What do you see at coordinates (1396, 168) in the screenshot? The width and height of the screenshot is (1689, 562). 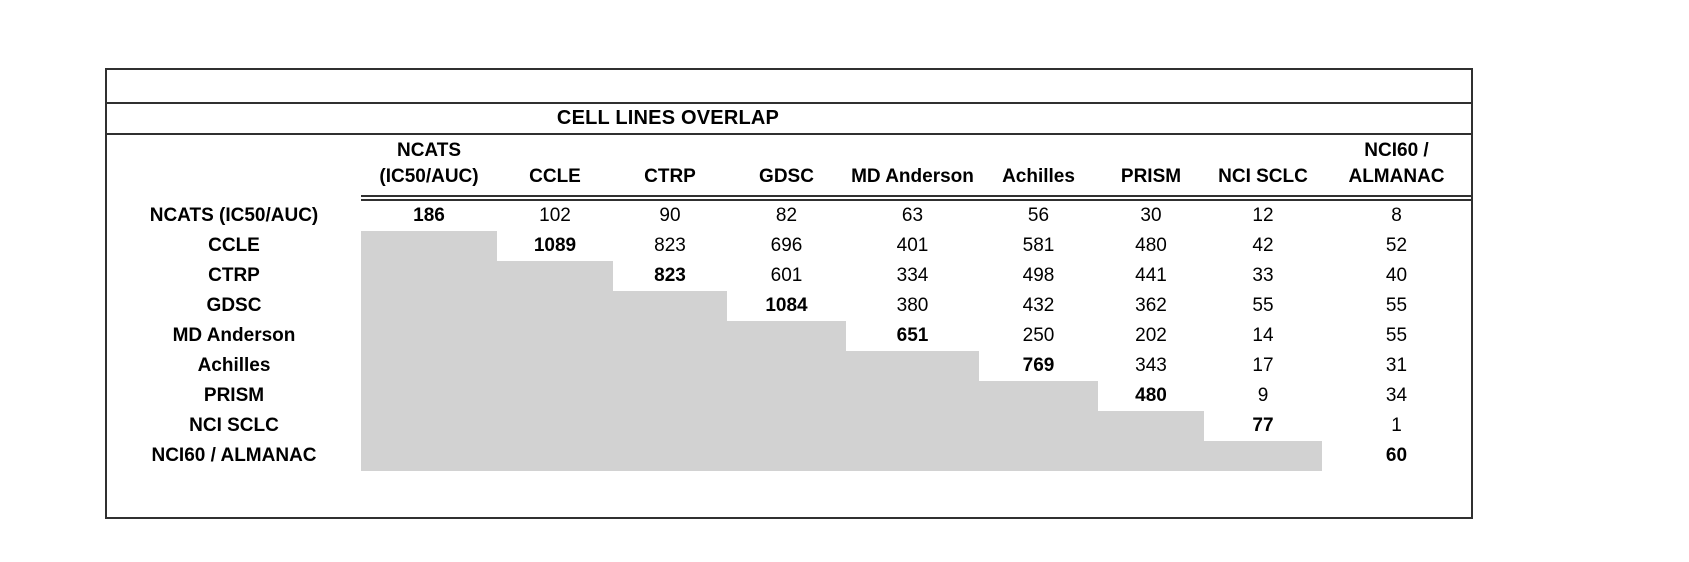 I see `column-header: NCI60 /ALMANAC` at bounding box center [1396, 168].